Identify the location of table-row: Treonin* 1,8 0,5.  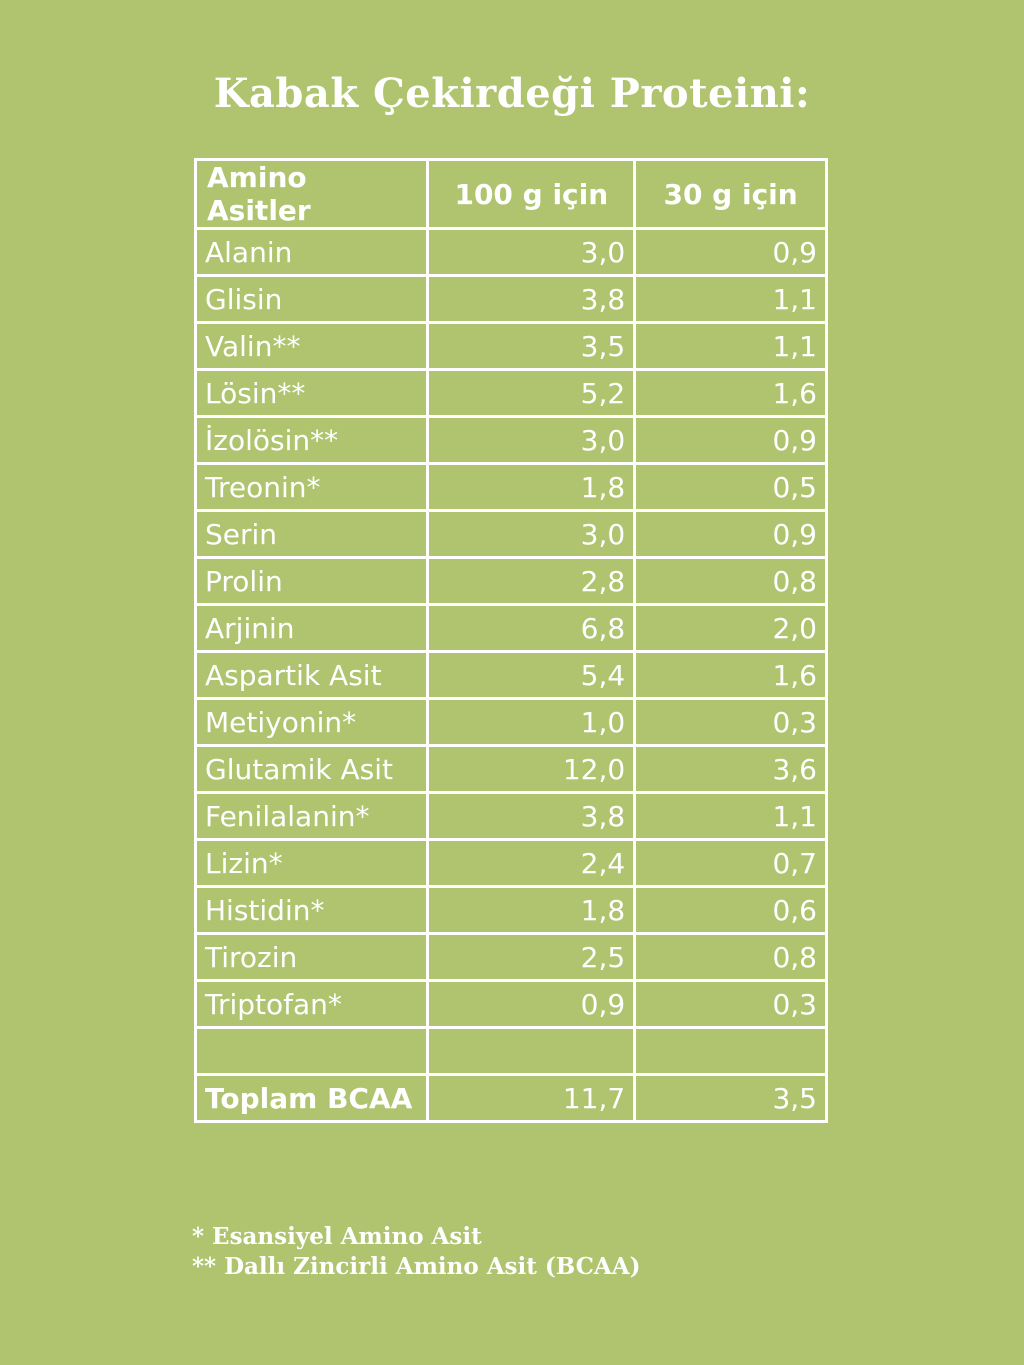
(510, 487).